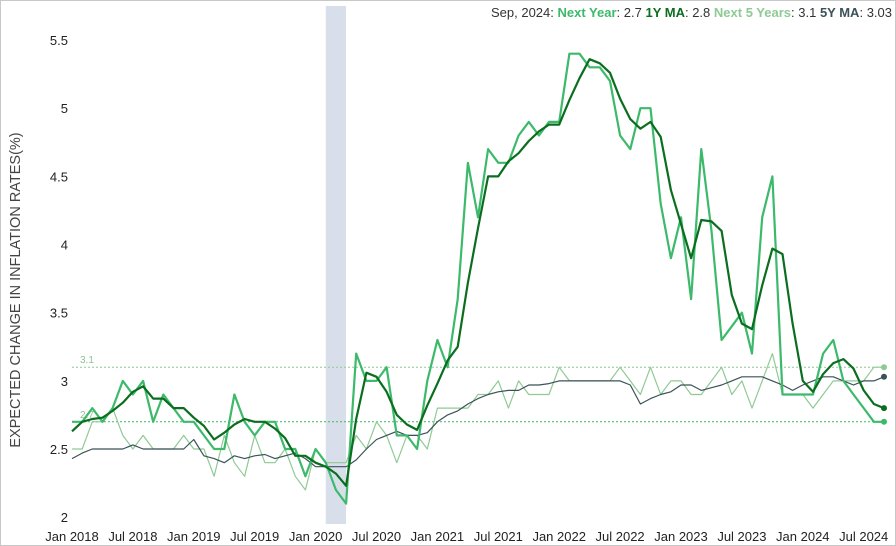 This screenshot has height=546, width=896. I want to click on y-tick-label: 5.5, so click(59, 40).